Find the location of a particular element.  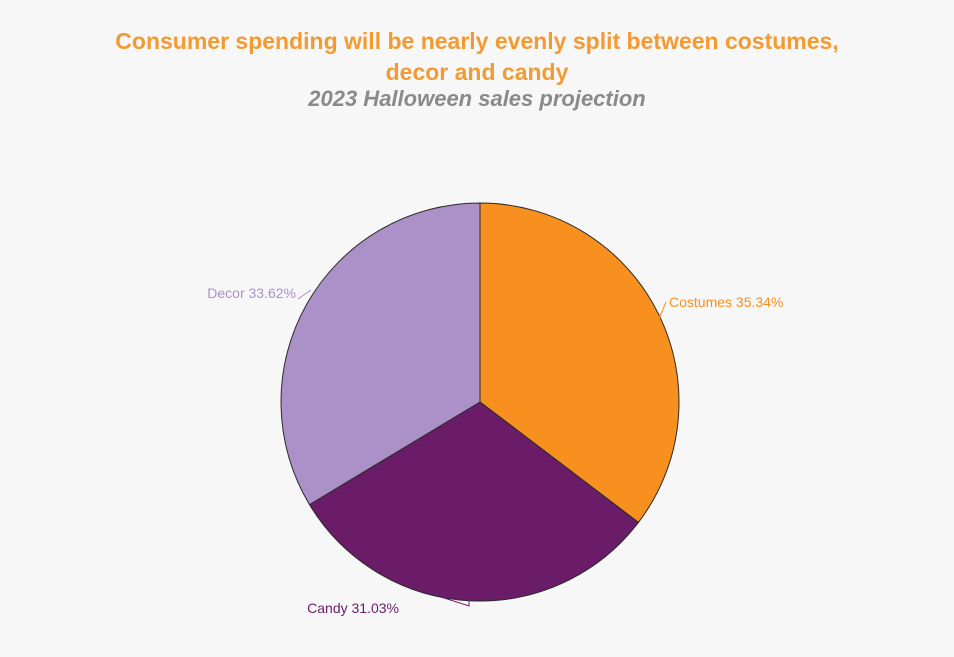

slice-label-candy: Candy 31.03% is located at coordinates (353, 608).